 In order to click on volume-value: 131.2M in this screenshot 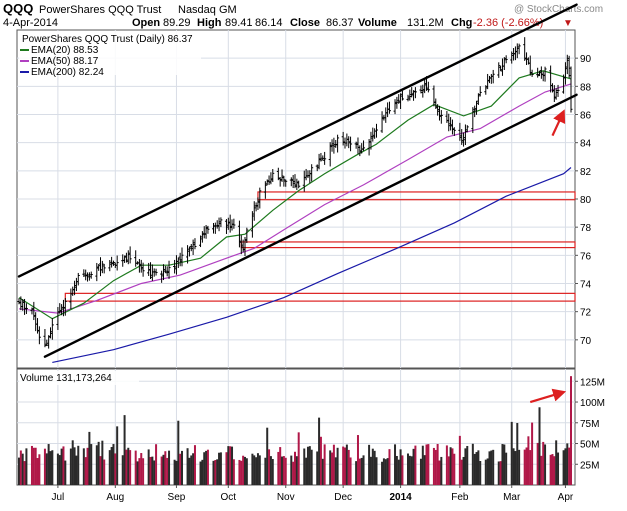, I will do `click(425, 23)`.